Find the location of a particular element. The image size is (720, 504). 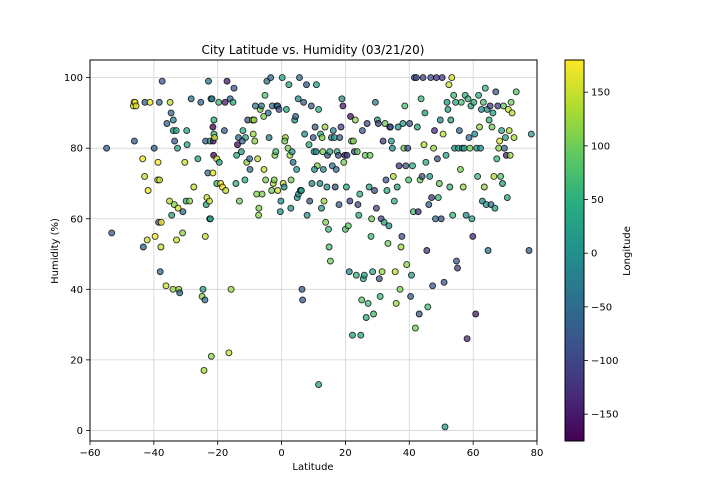

y-axis-ticks: 0 20 40 60 80 100 is located at coordinates (77, 255).